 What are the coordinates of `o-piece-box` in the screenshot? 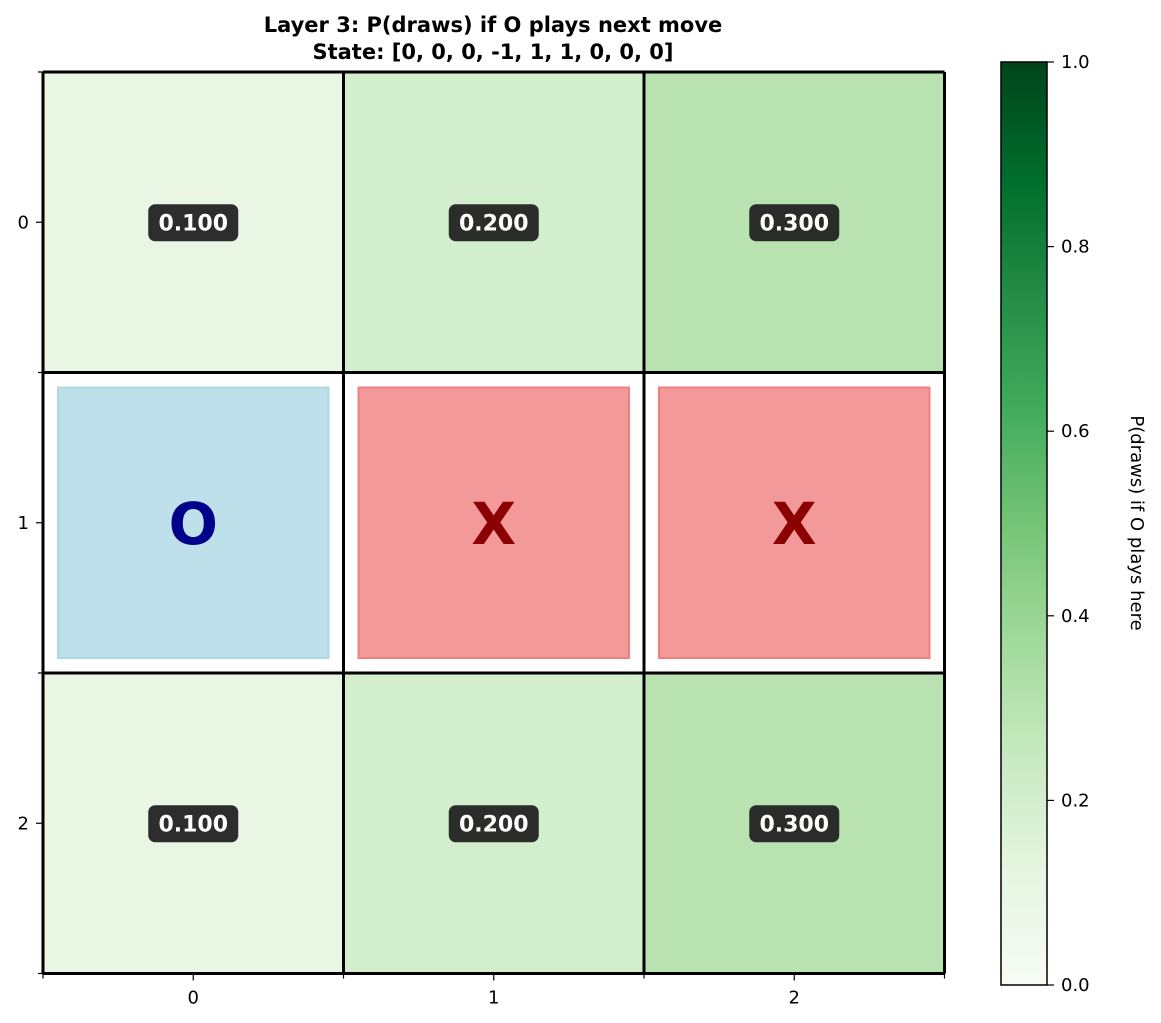 It's located at (193, 522).